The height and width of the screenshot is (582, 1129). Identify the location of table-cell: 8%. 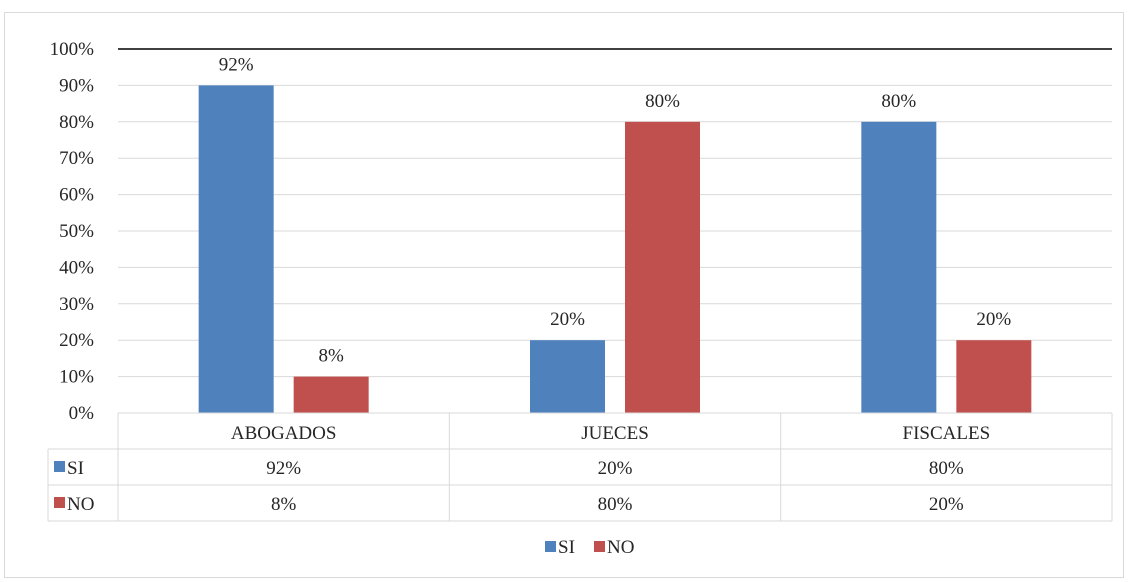
(284, 504).